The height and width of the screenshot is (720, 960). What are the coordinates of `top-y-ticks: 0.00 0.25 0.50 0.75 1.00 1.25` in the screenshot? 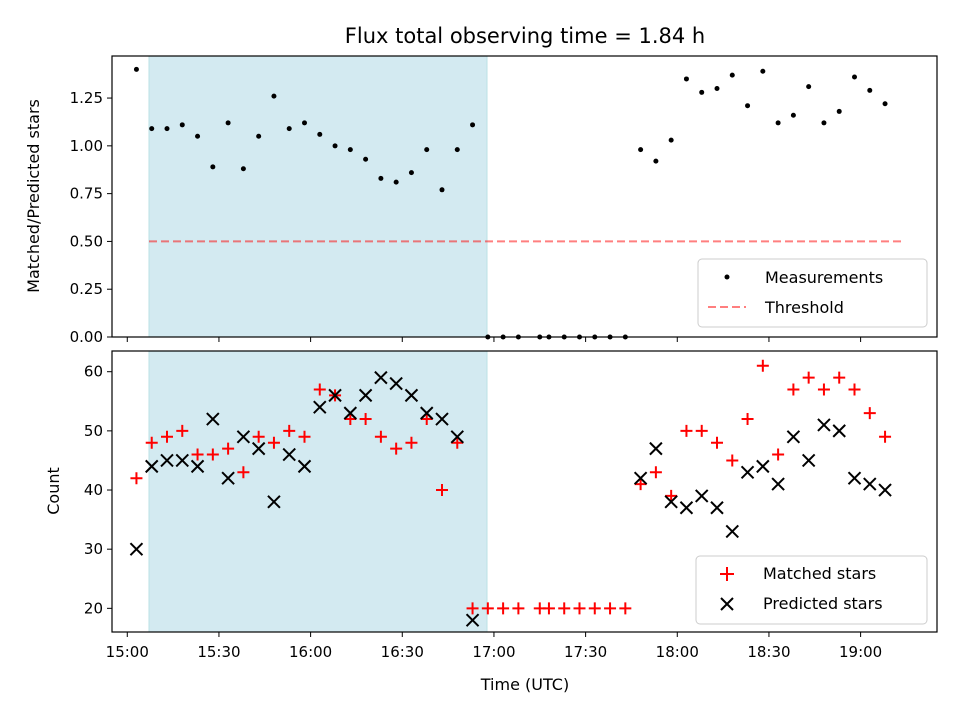 It's located at (91, 217).